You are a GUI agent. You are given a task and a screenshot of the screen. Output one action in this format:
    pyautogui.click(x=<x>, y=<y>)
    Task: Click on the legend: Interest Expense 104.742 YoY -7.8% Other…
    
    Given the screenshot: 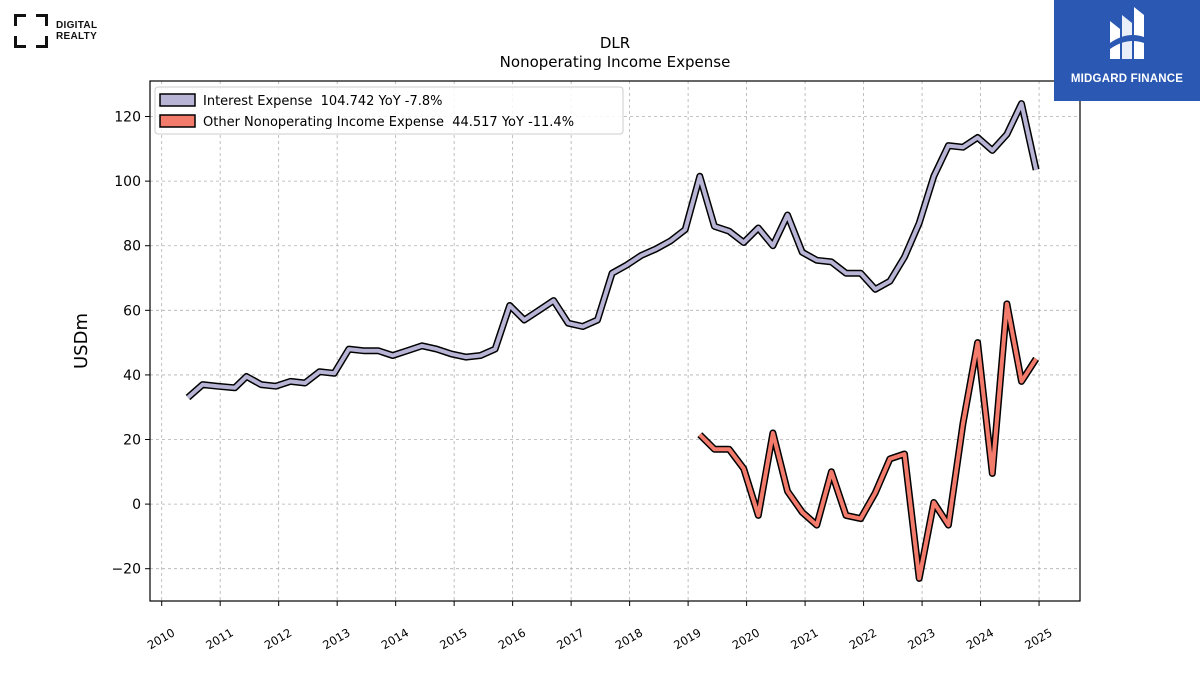 What is the action you would take?
    pyautogui.click(x=389, y=110)
    